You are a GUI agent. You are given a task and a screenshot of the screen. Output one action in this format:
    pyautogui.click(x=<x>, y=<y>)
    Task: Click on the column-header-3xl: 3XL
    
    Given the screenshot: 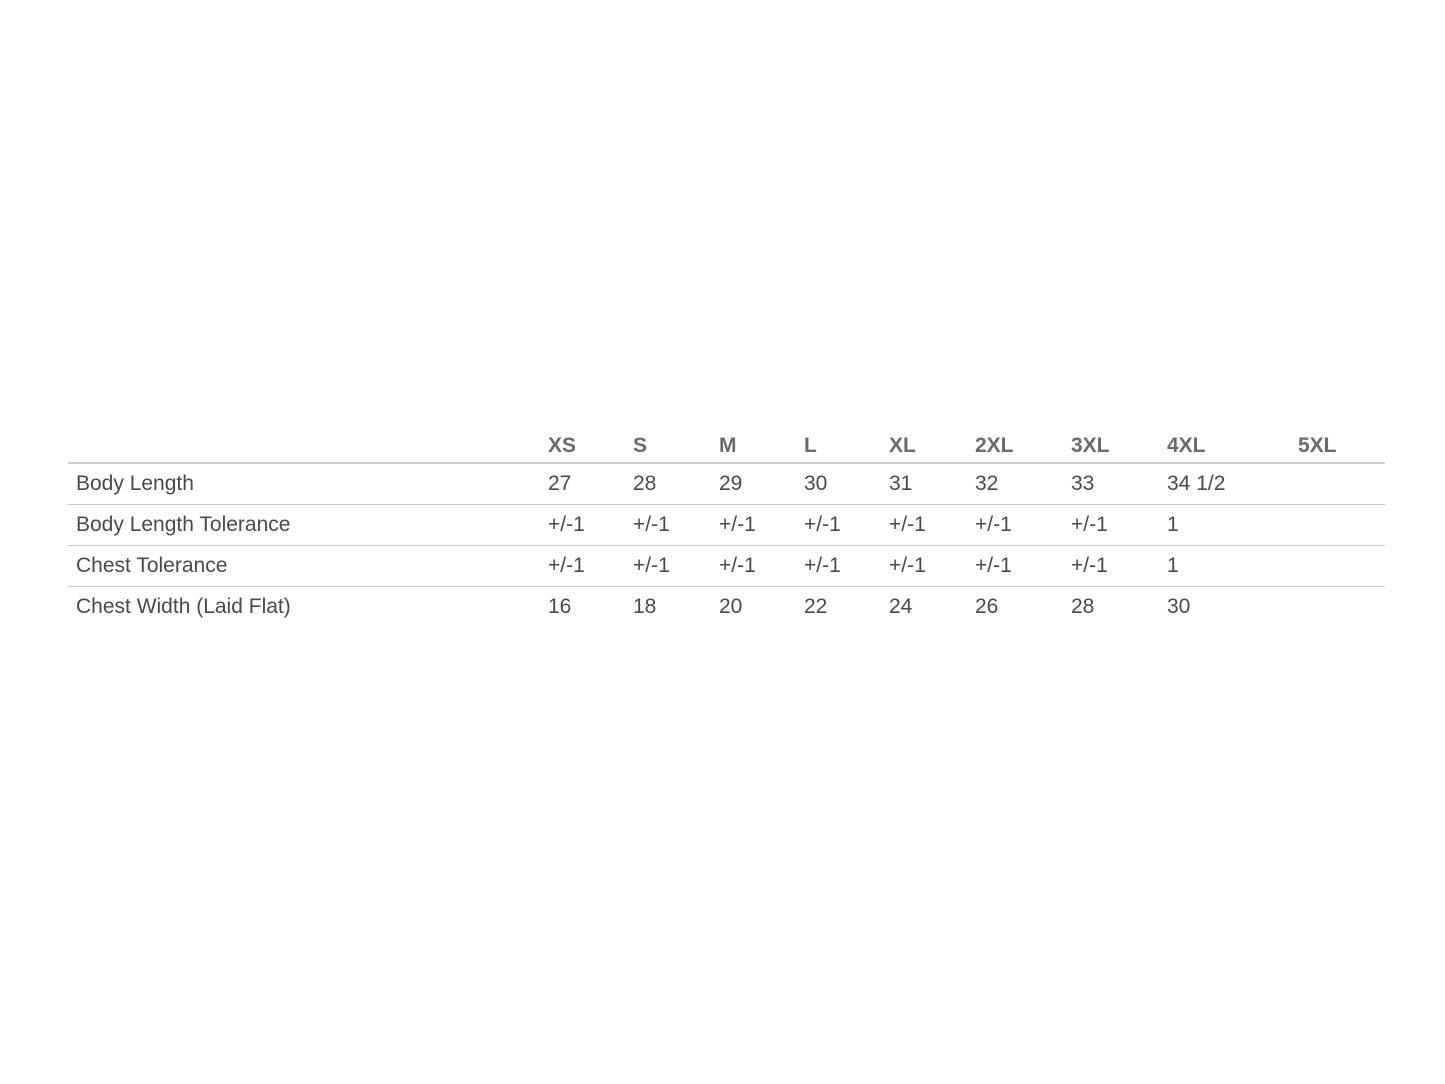 What is the action you would take?
    pyautogui.click(x=1090, y=445)
    